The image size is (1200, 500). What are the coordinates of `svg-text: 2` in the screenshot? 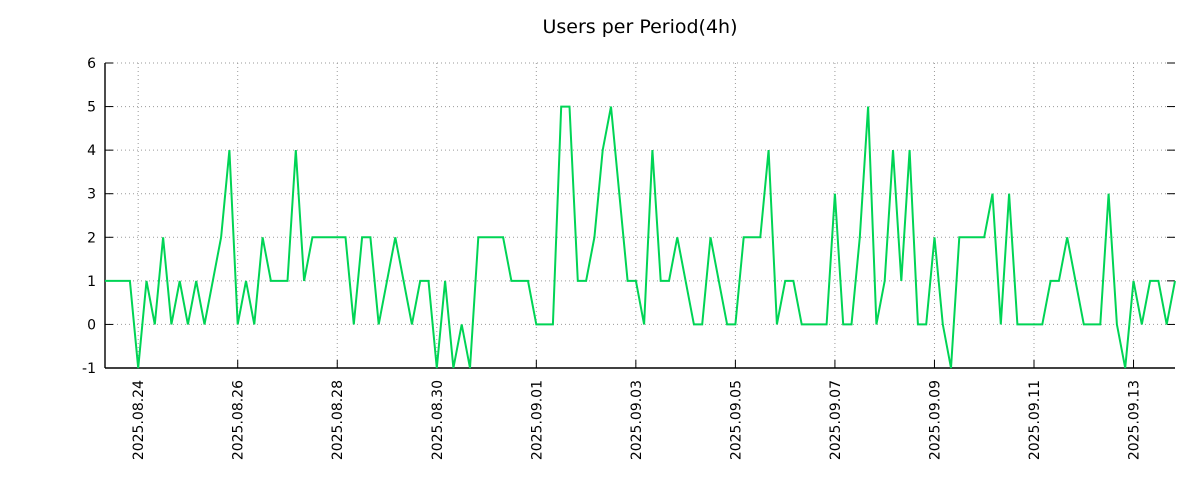 It's located at (91, 238).